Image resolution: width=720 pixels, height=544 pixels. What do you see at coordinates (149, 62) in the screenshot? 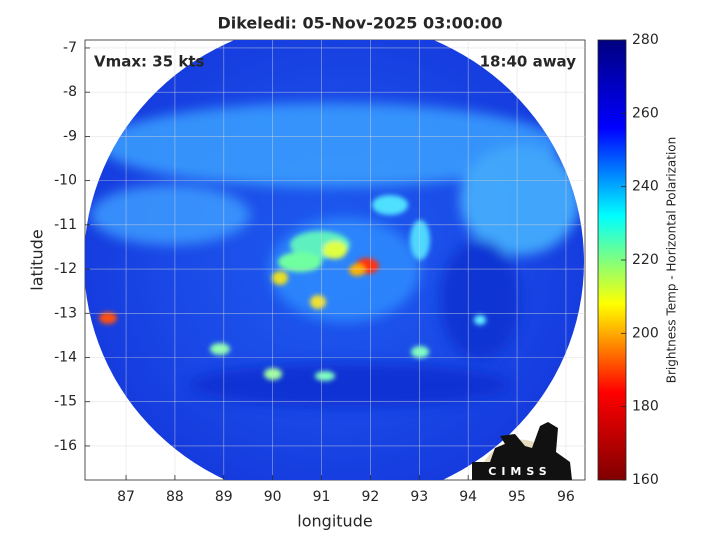
I see `annotation: Vmax: 35 kts` at bounding box center [149, 62].